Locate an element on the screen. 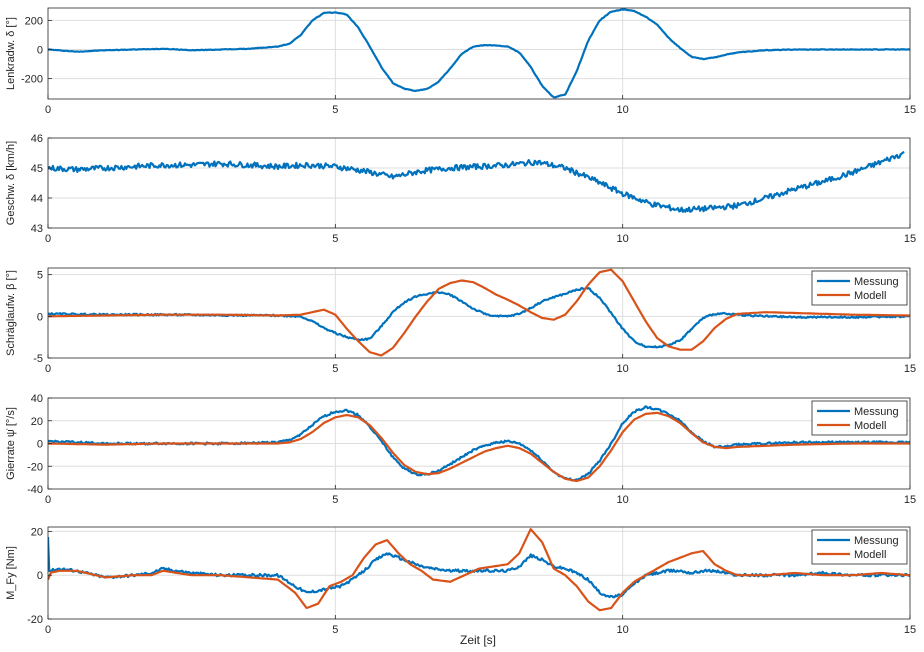 This screenshot has width=924, height=652. y-tick-label: -200 is located at coordinates (32, 80).